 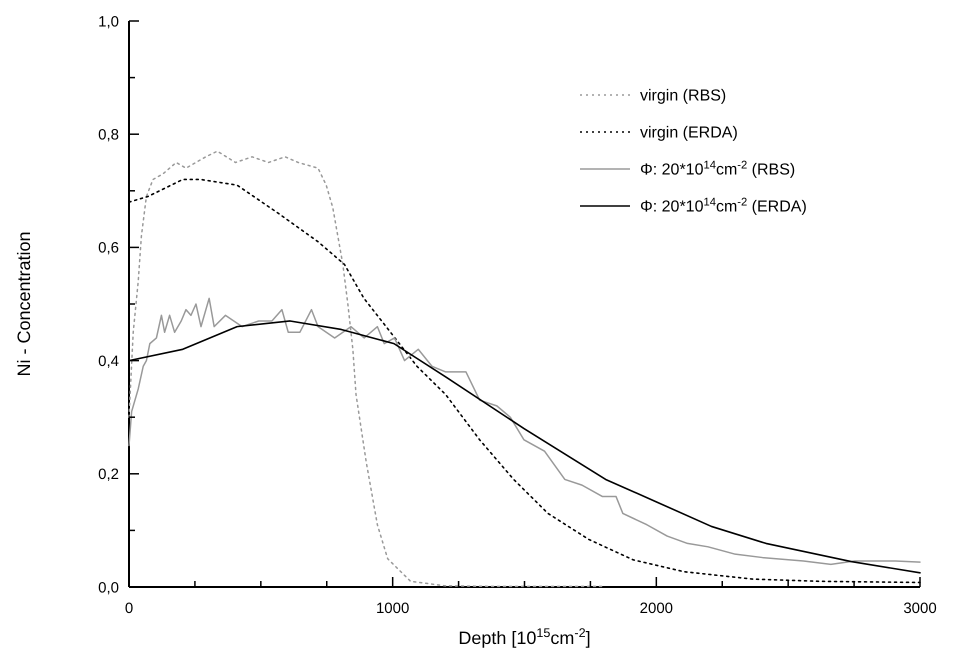 I want to click on y-tick-label: 1,0, so click(x=108, y=21).